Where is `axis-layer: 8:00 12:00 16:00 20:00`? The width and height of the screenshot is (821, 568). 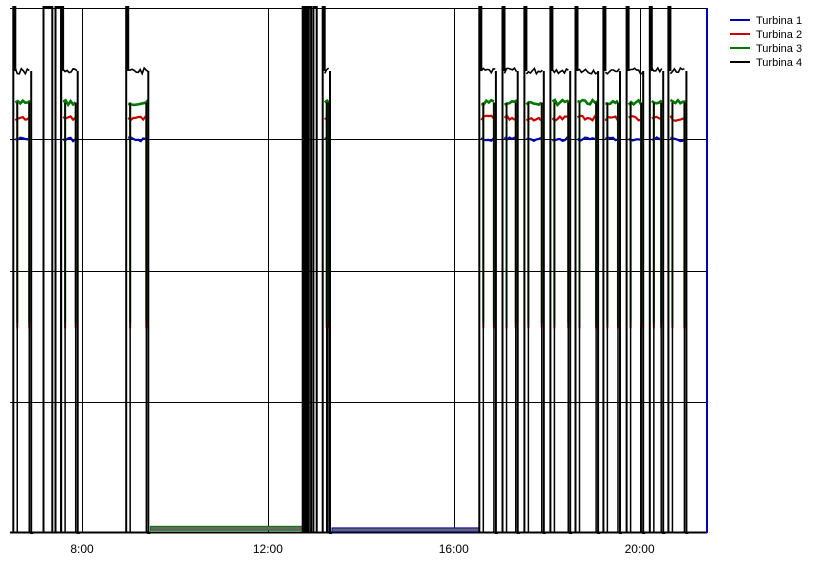
axis-layer: 8:00 12:00 16:00 20:00 is located at coordinates (362, 549).